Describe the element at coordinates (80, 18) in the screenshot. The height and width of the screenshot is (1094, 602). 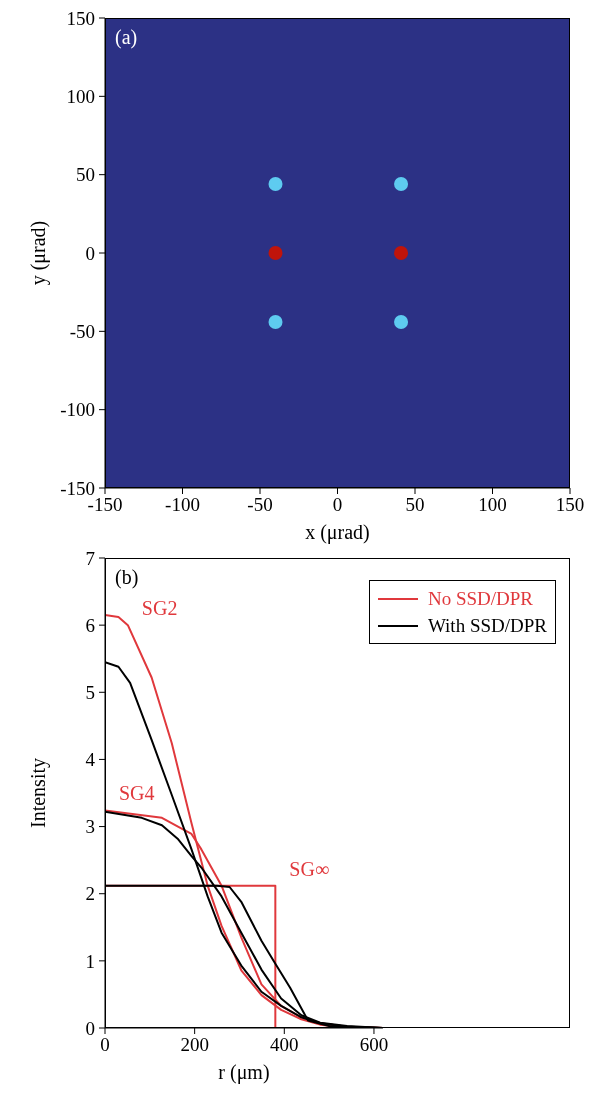
I see `y-tick-label: 150` at that location.